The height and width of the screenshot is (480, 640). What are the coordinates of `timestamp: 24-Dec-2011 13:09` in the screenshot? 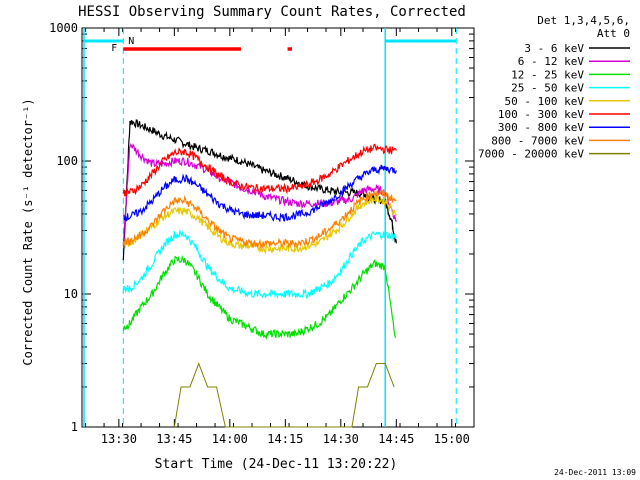 It's located at (595, 472).